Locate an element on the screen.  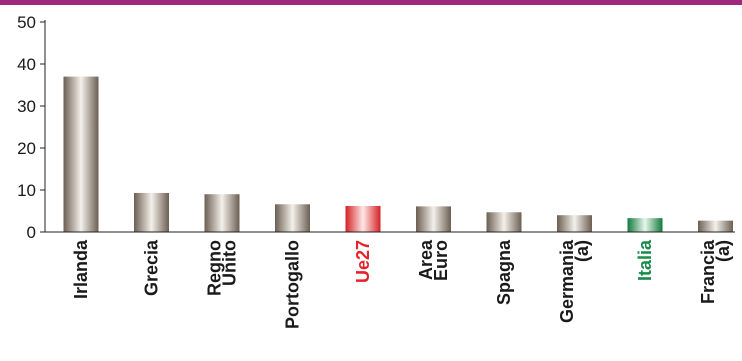
category-label-line: Regno is located at coordinates (215, 268).